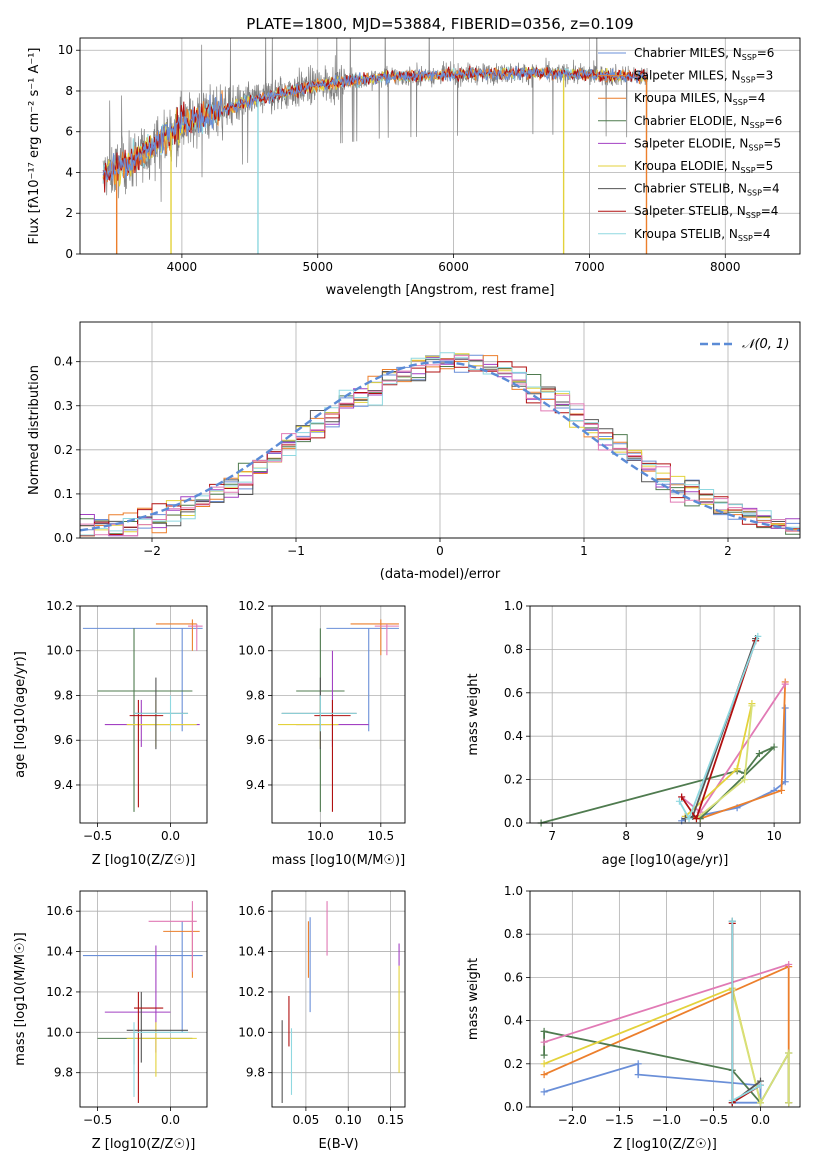  What do you see at coordinates (34, 146) in the screenshot?
I see `spectrum-y-label: Flux [fλ10⁻¹⁷ erg cm⁻² s⁻¹ A⁻¹]` at bounding box center [34, 146].